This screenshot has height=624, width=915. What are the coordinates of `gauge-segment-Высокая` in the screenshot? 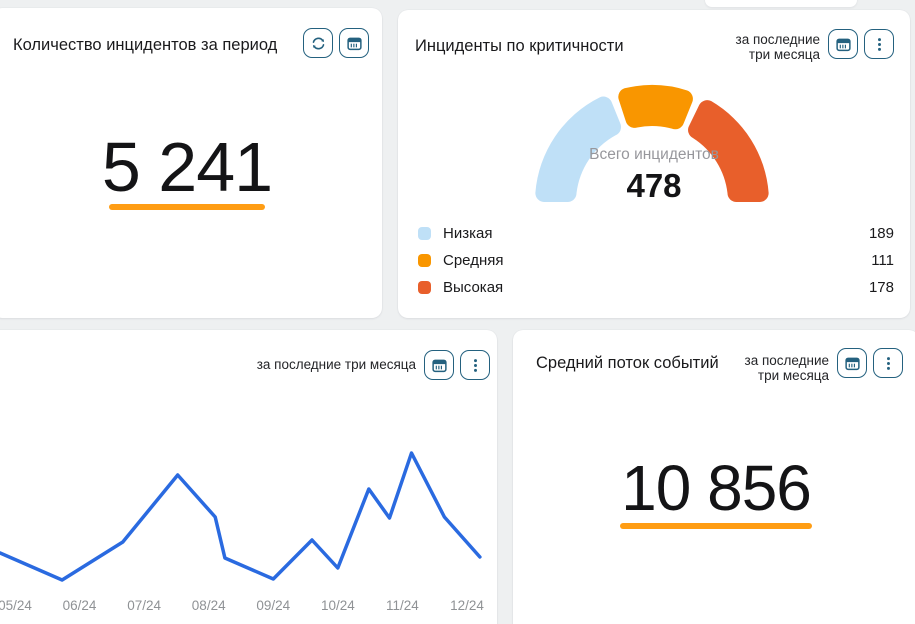 It's located at (728, 151).